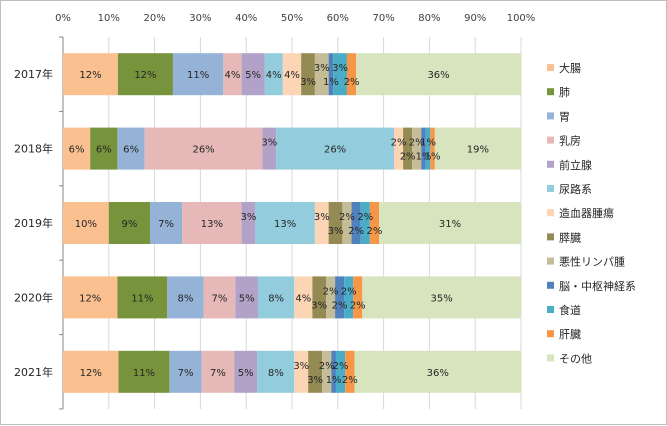 The height and width of the screenshot is (426, 667). I want to click on category-label: 2020年, so click(33, 297).